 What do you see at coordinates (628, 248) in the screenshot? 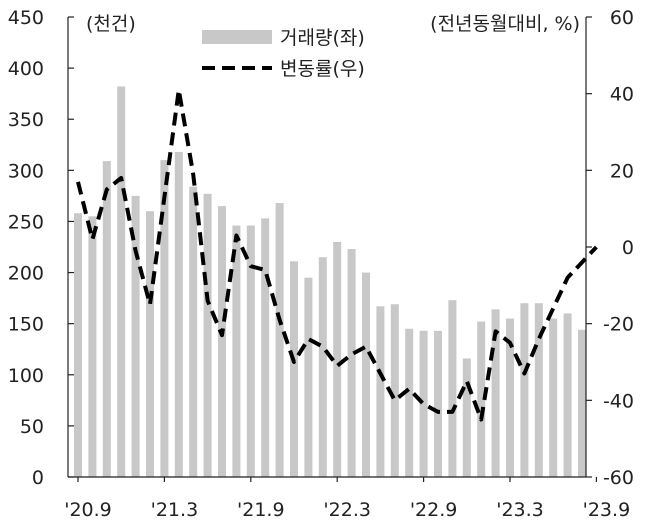
I see `right-tick-label: 0` at bounding box center [628, 248].